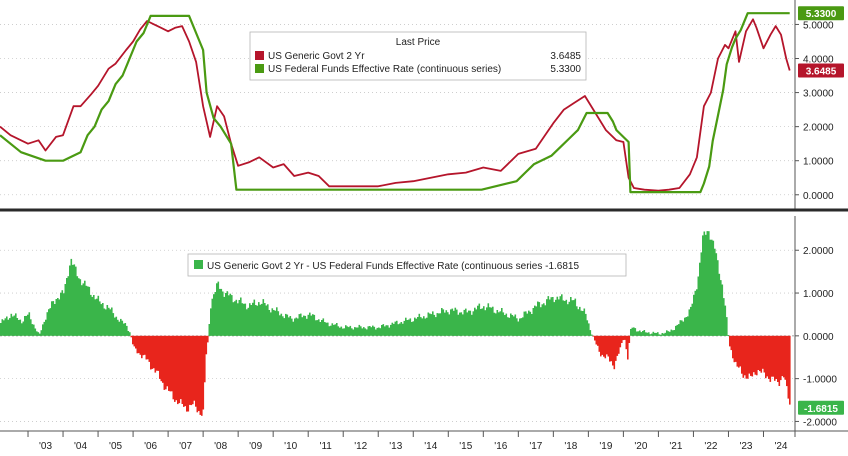 The height and width of the screenshot is (456, 848). I want to click on bottom-y-tick-label: 2.0000, so click(818, 251).